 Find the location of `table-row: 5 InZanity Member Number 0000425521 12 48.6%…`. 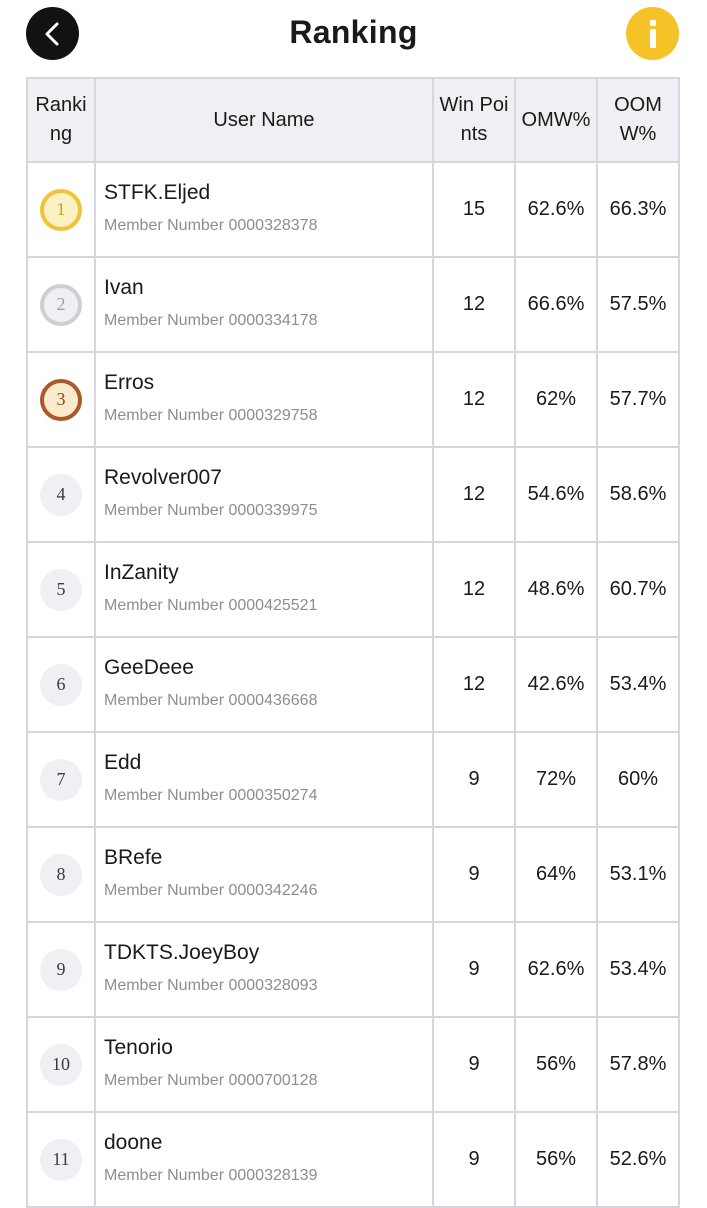

table-row: 5 InZanity Member Number 0000425521 12 48.6%… is located at coordinates (353, 589).